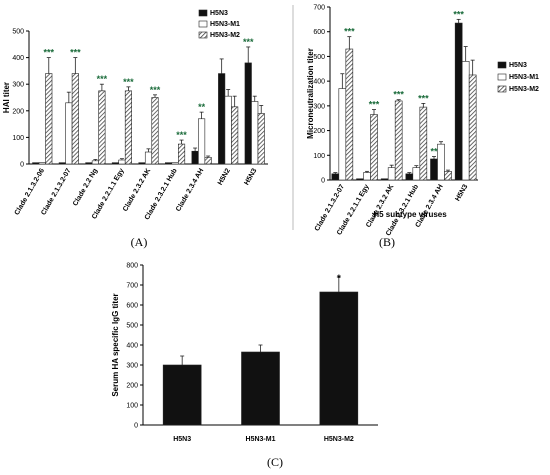 This screenshot has height=475, width=550. What do you see at coordinates (224, 176) in the screenshot?
I see `x-tick-label: H5N2` at bounding box center [224, 176].